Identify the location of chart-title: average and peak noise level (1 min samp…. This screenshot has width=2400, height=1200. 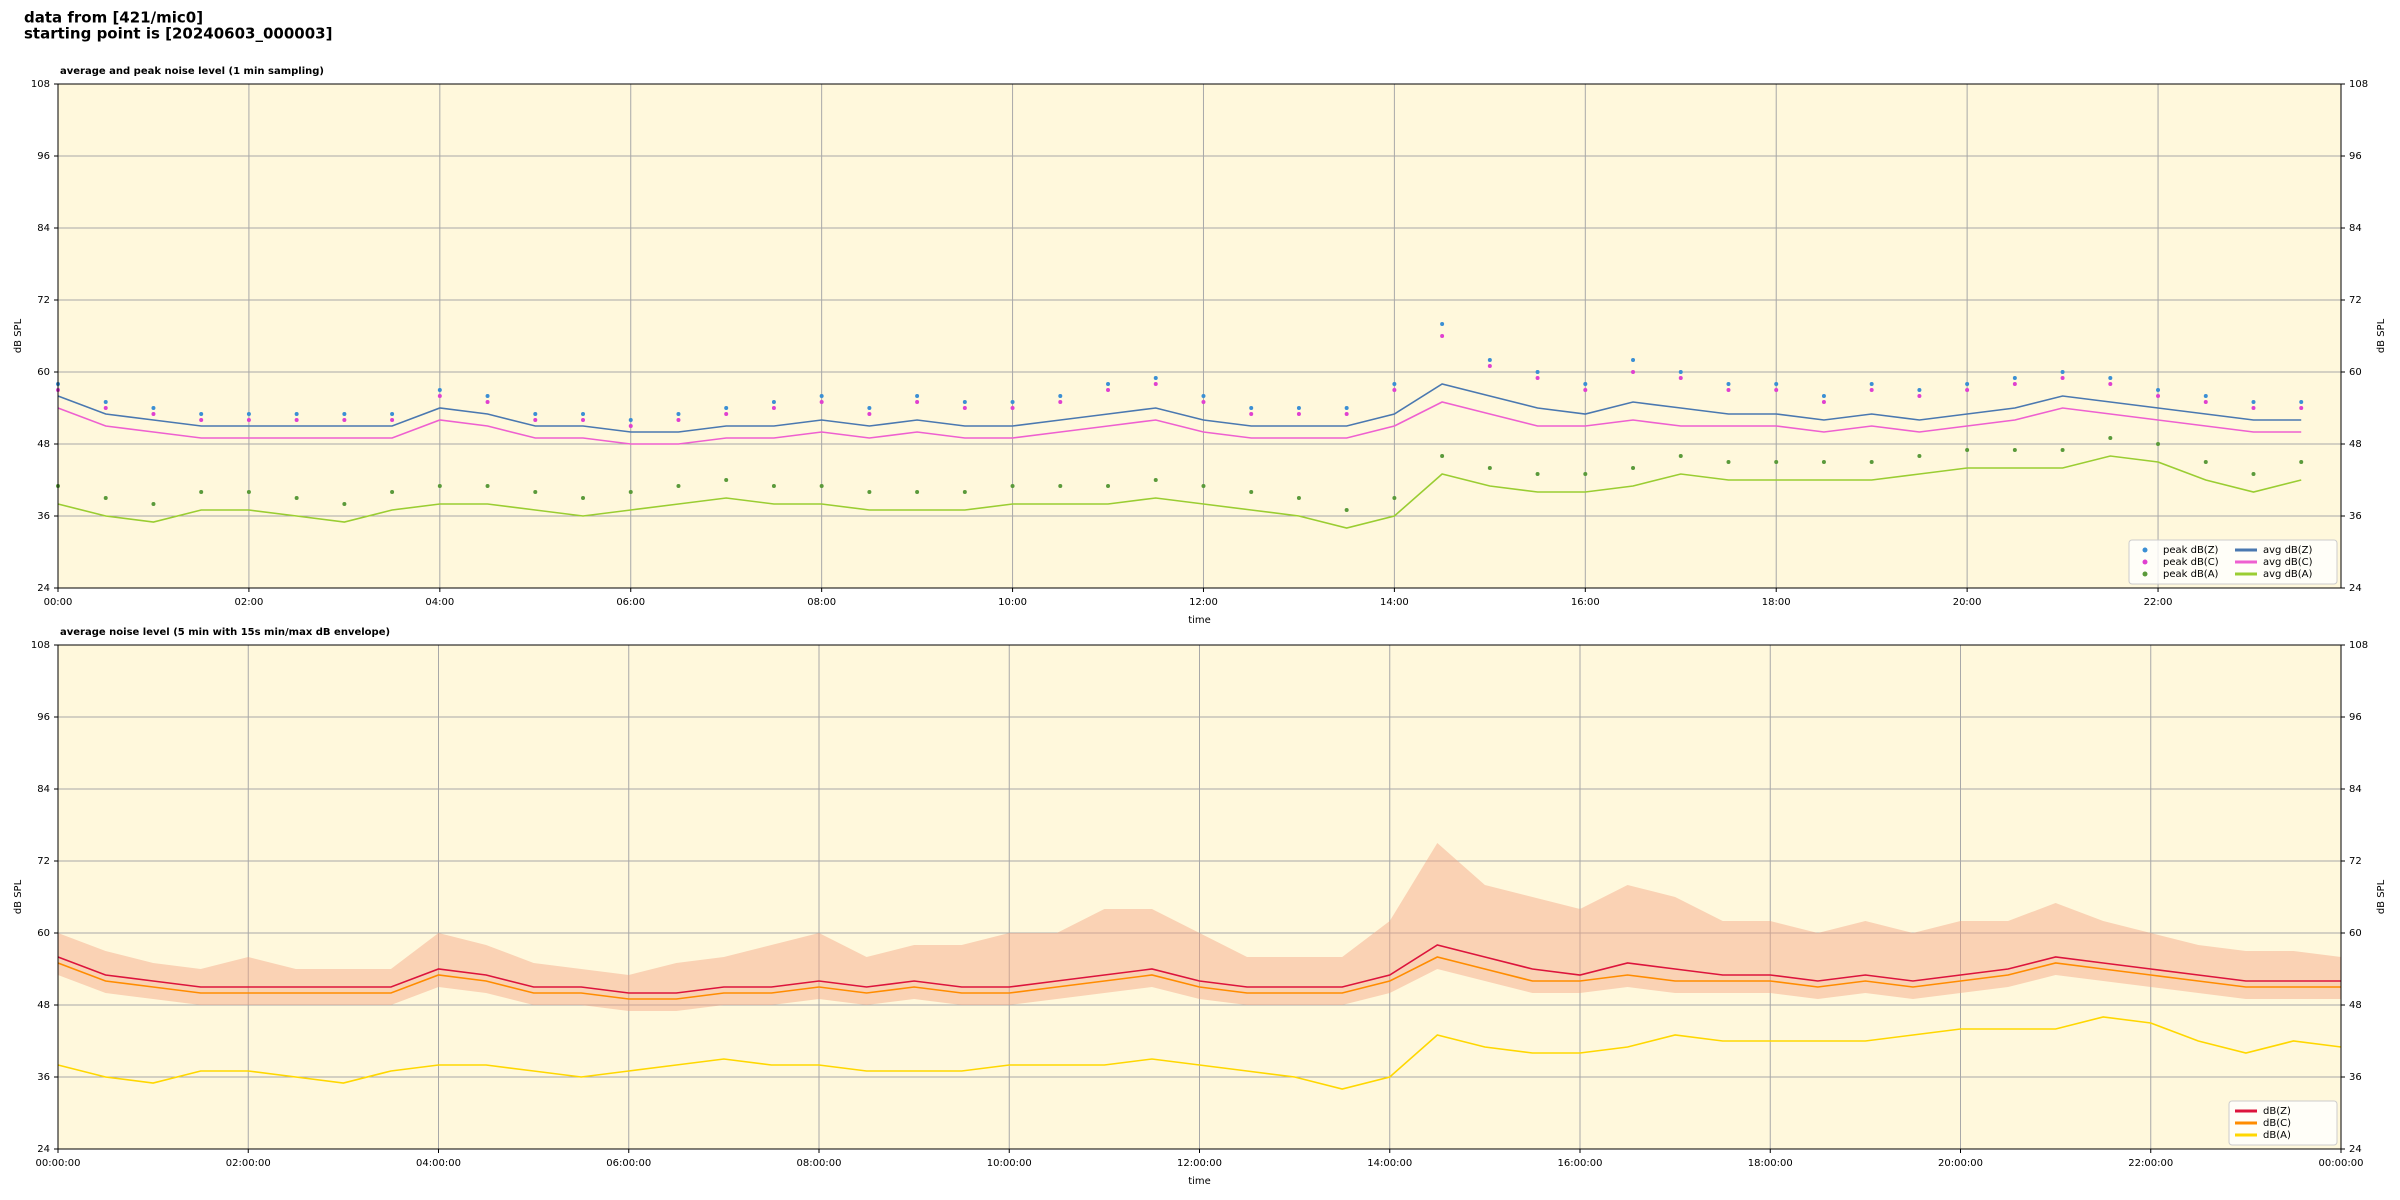
(192, 71).